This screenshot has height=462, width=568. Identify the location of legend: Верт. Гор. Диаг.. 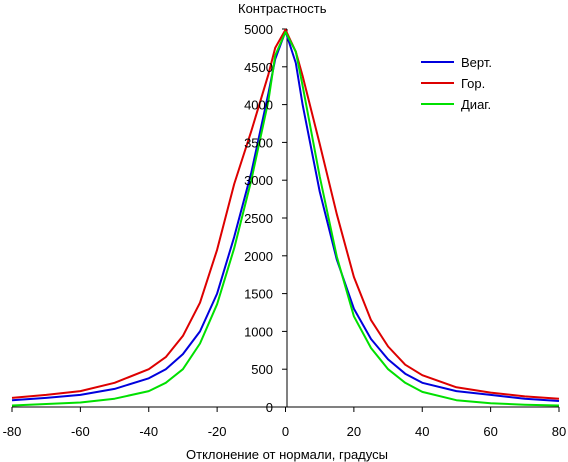
(456, 83).